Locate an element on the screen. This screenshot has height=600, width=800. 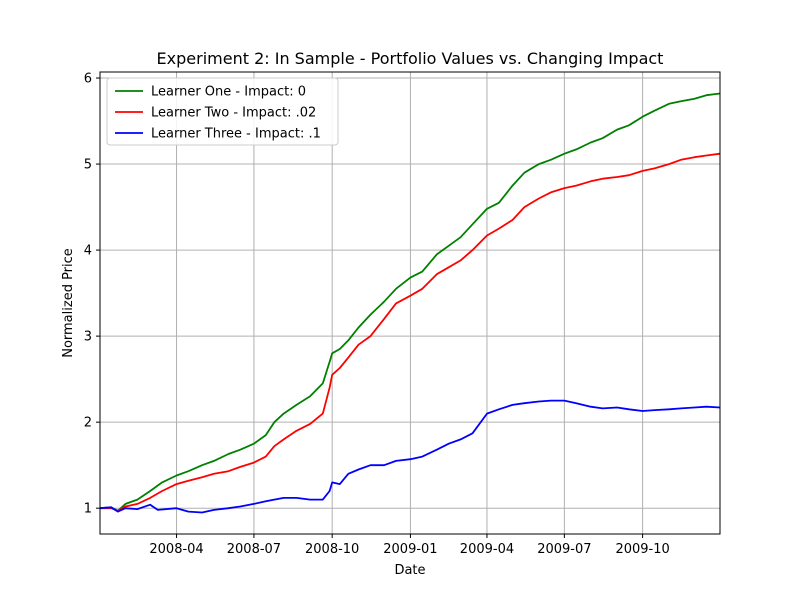
y-axis-title: Normalized Price is located at coordinates (68, 303).